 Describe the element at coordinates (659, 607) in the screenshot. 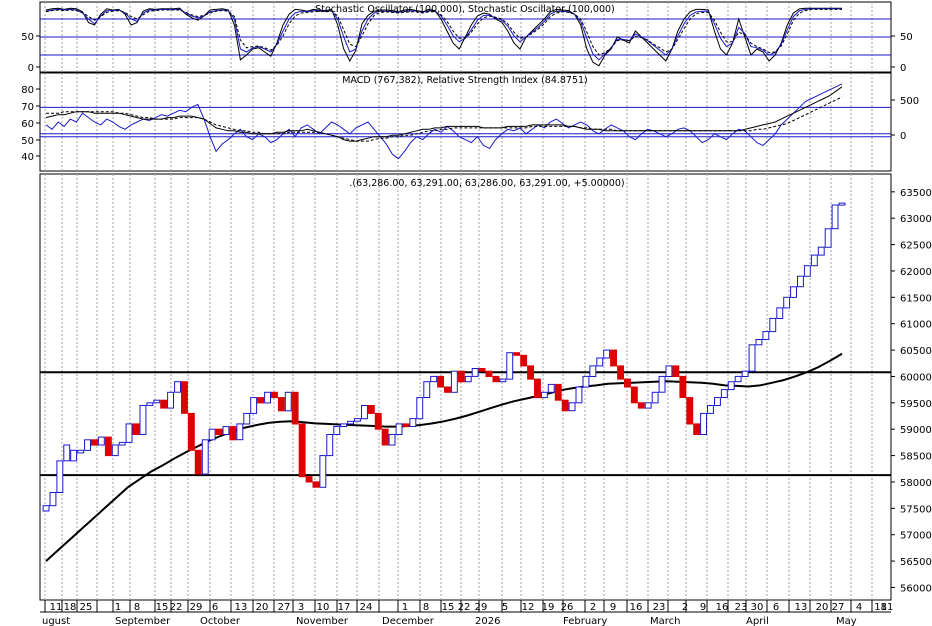

I see `x-tick-label: 23` at that location.